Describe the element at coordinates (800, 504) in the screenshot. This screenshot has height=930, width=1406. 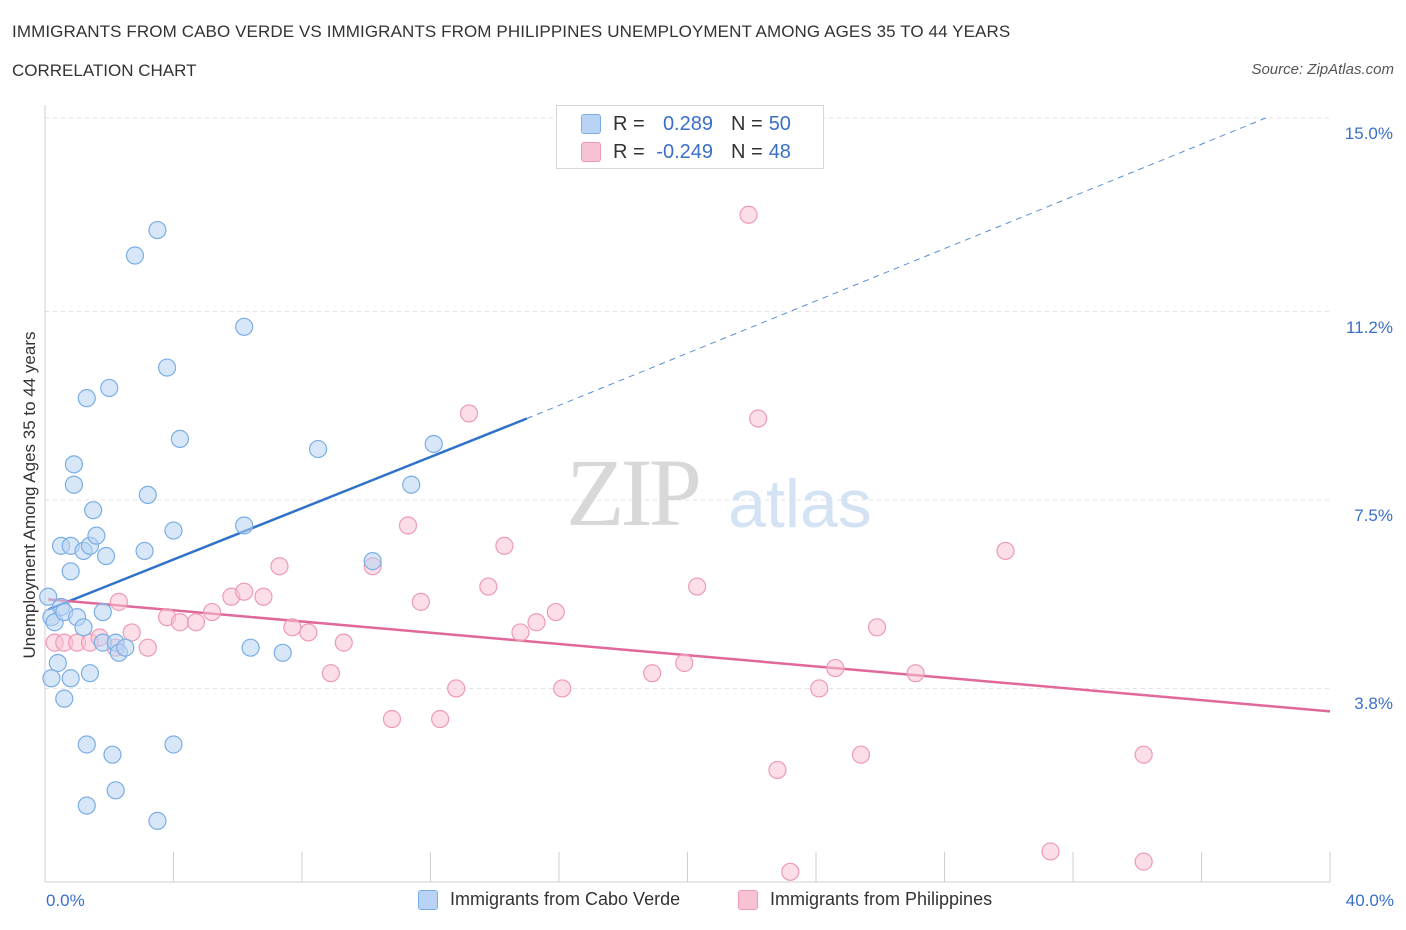
I see `watermark-atlas: atlas` at that location.